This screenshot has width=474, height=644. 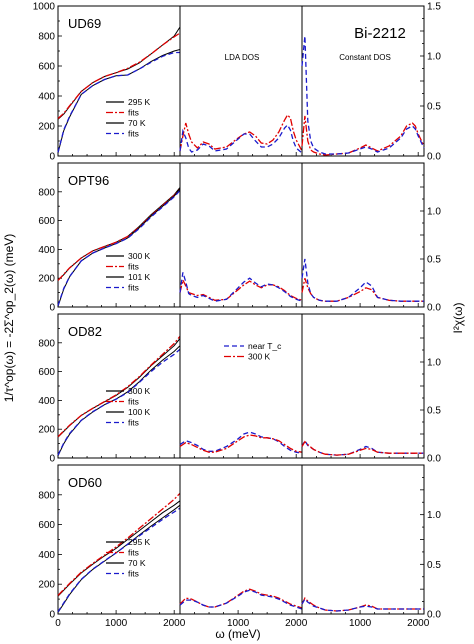 What do you see at coordinates (237, 634) in the screenshot?
I see `x-axis-label: ω (meV)` at bounding box center [237, 634].